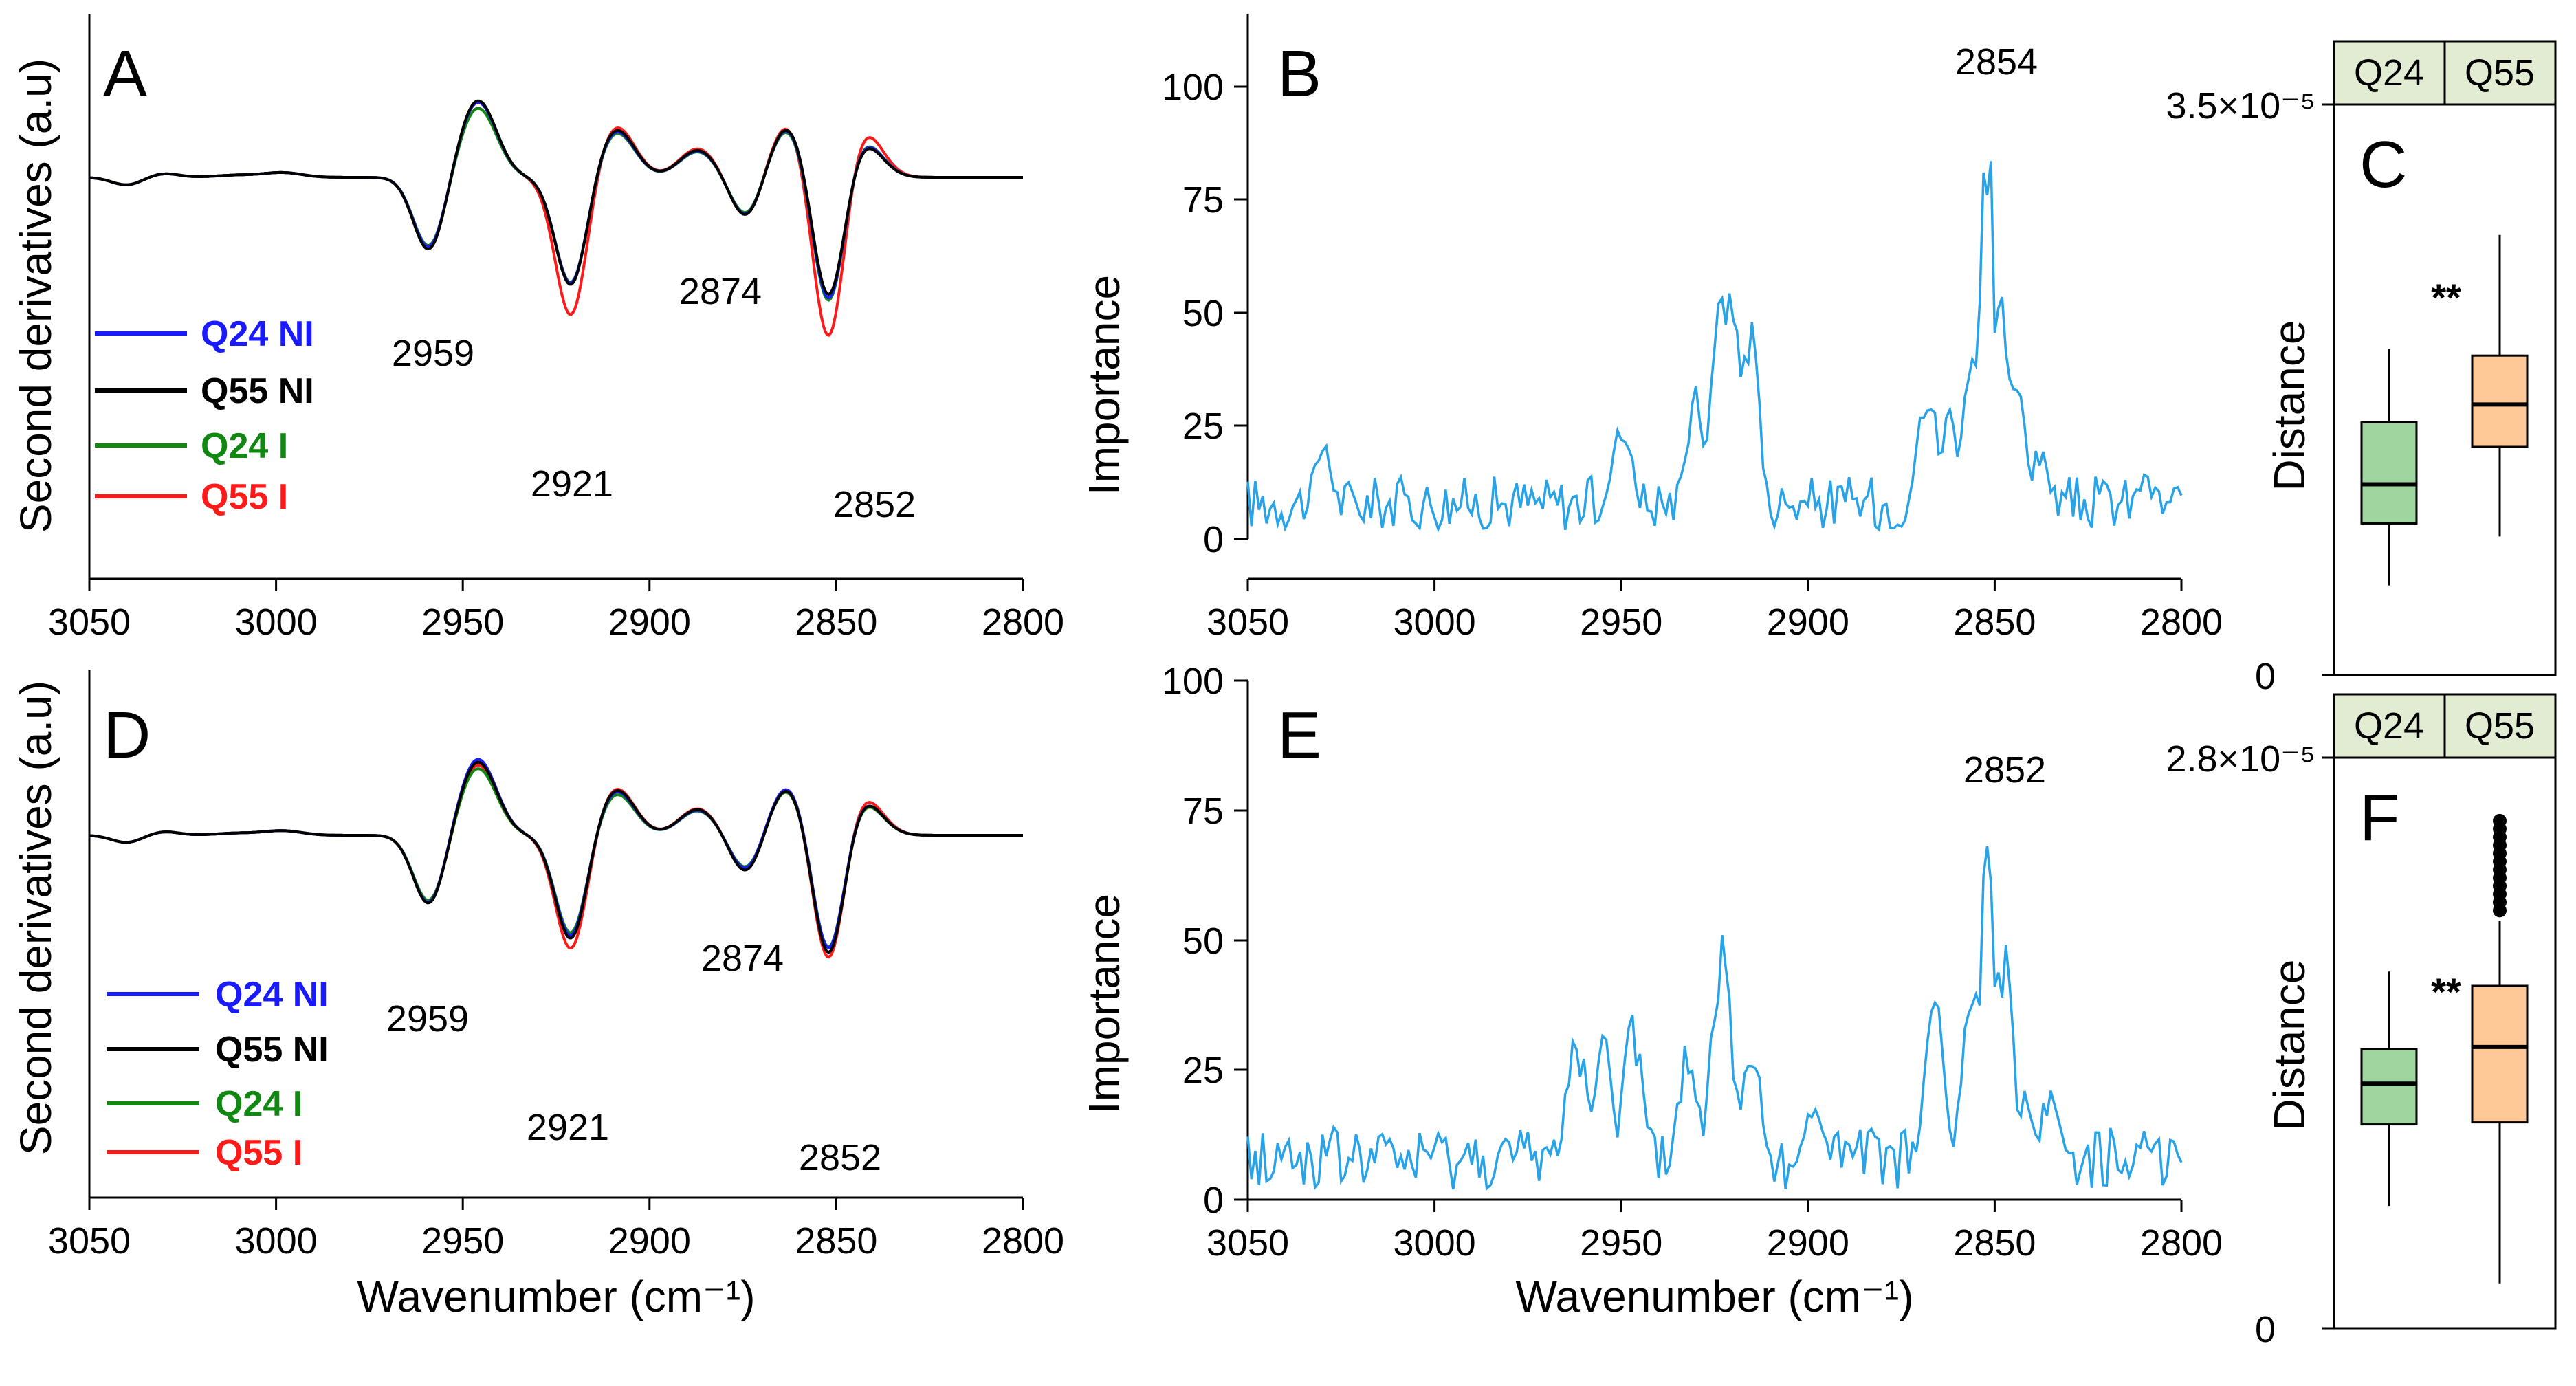 The height and width of the screenshot is (1386, 2576). What do you see at coordinates (1213, 1200) in the screenshot?
I see `panel-e-ytick-label: 0` at bounding box center [1213, 1200].